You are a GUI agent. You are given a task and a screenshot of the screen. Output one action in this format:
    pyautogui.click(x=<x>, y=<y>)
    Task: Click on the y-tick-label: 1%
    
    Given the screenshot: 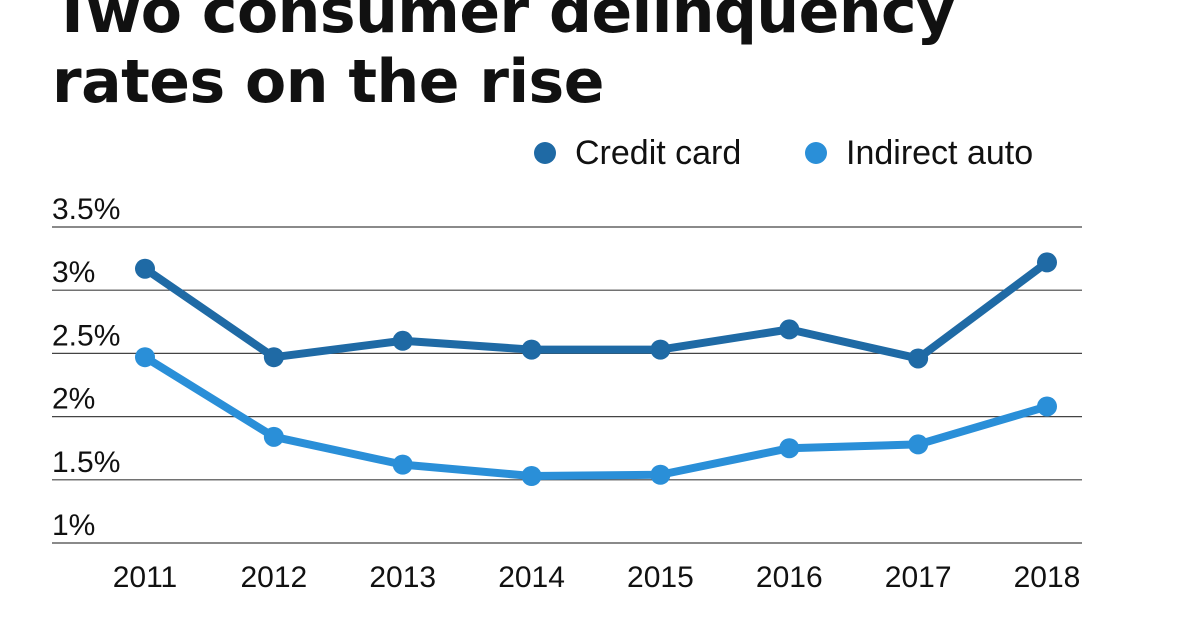 What is the action you would take?
    pyautogui.click(x=73, y=525)
    